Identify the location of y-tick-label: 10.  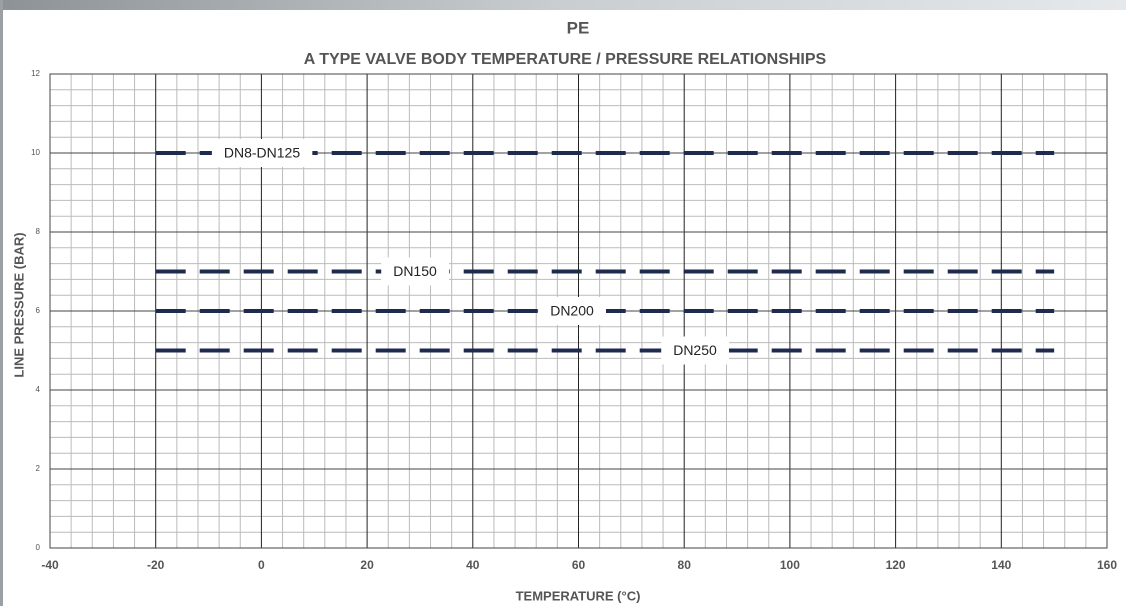
(35, 152).